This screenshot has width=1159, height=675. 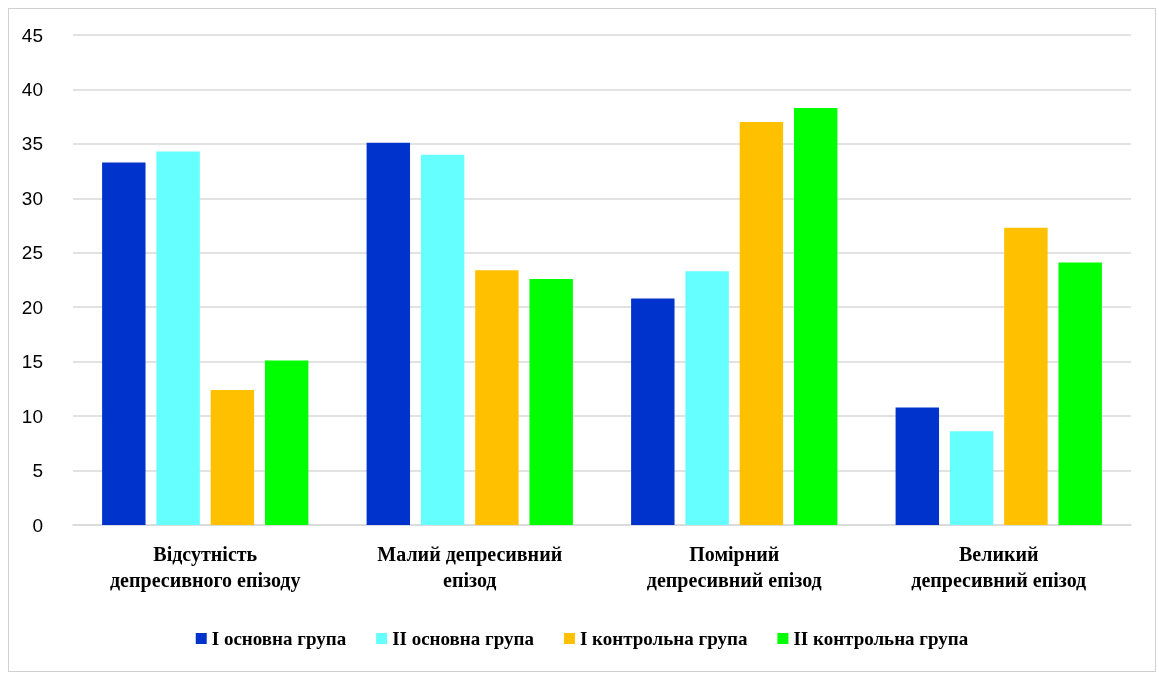 I want to click on y-tick-label: 30, so click(x=32, y=198).